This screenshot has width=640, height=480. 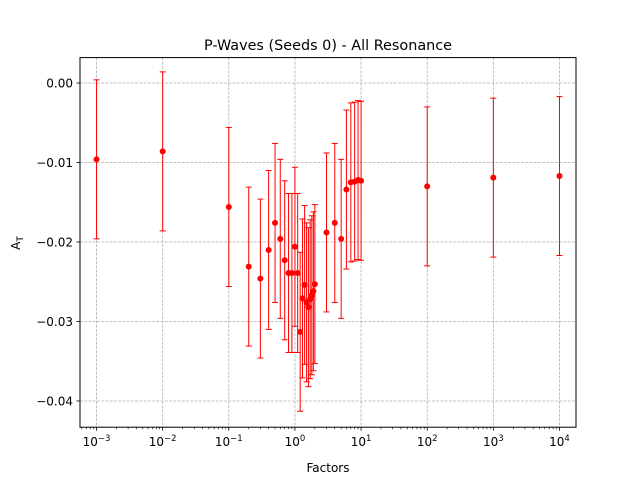 I want to click on y-tick-label: −0.01, so click(x=54, y=163).